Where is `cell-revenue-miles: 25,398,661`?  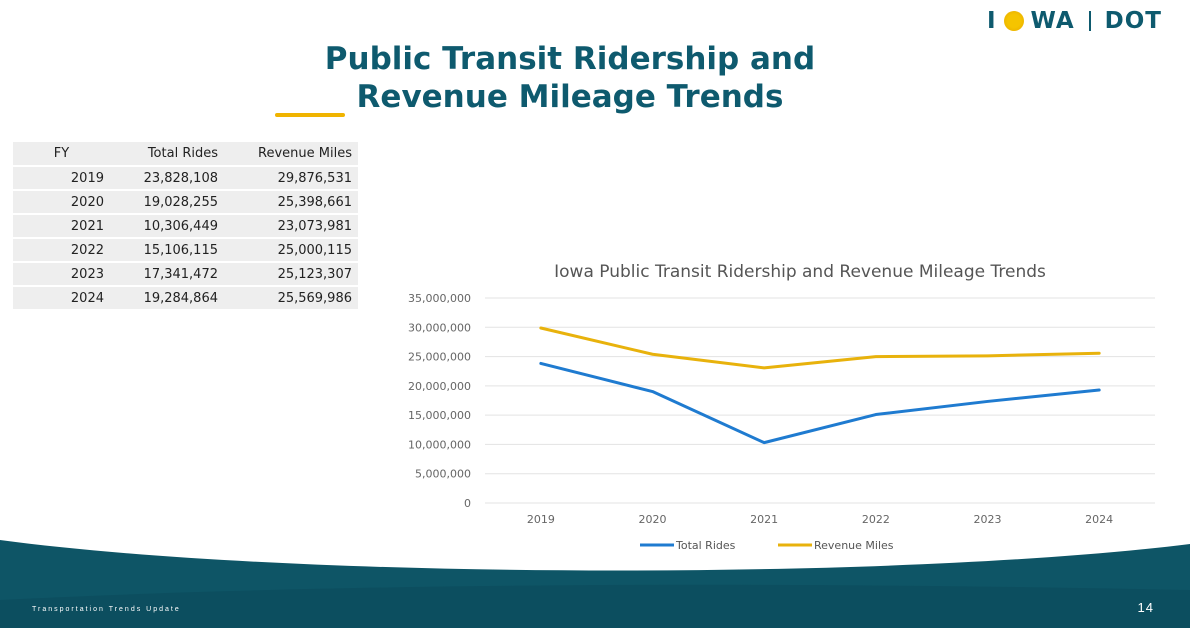
cell-revenue-miles: 25,398,661 is located at coordinates (291, 202).